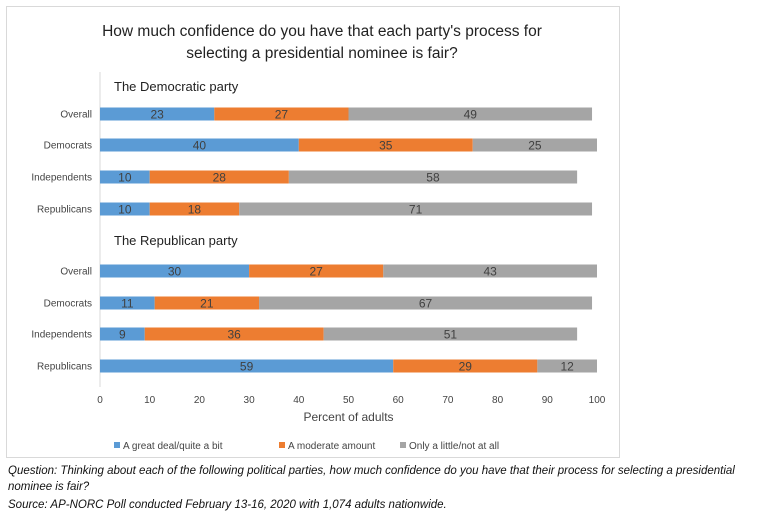  What do you see at coordinates (176, 86) in the screenshot?
I see `group-label: The Democratic party` at bounding box center [176, 86].